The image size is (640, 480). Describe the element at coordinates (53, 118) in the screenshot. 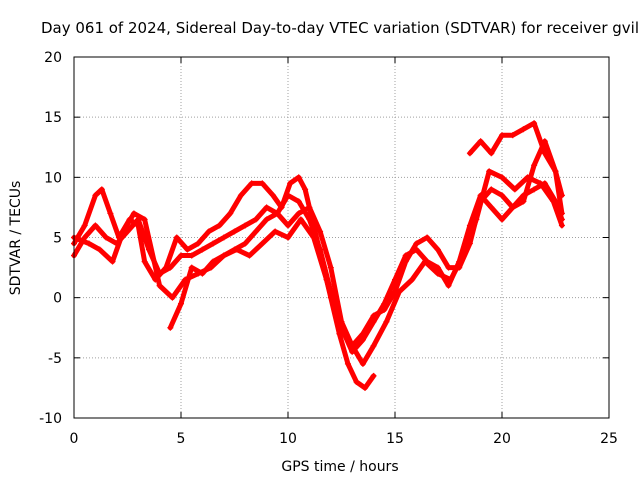

I see `y-tick-label: 15` at that location.